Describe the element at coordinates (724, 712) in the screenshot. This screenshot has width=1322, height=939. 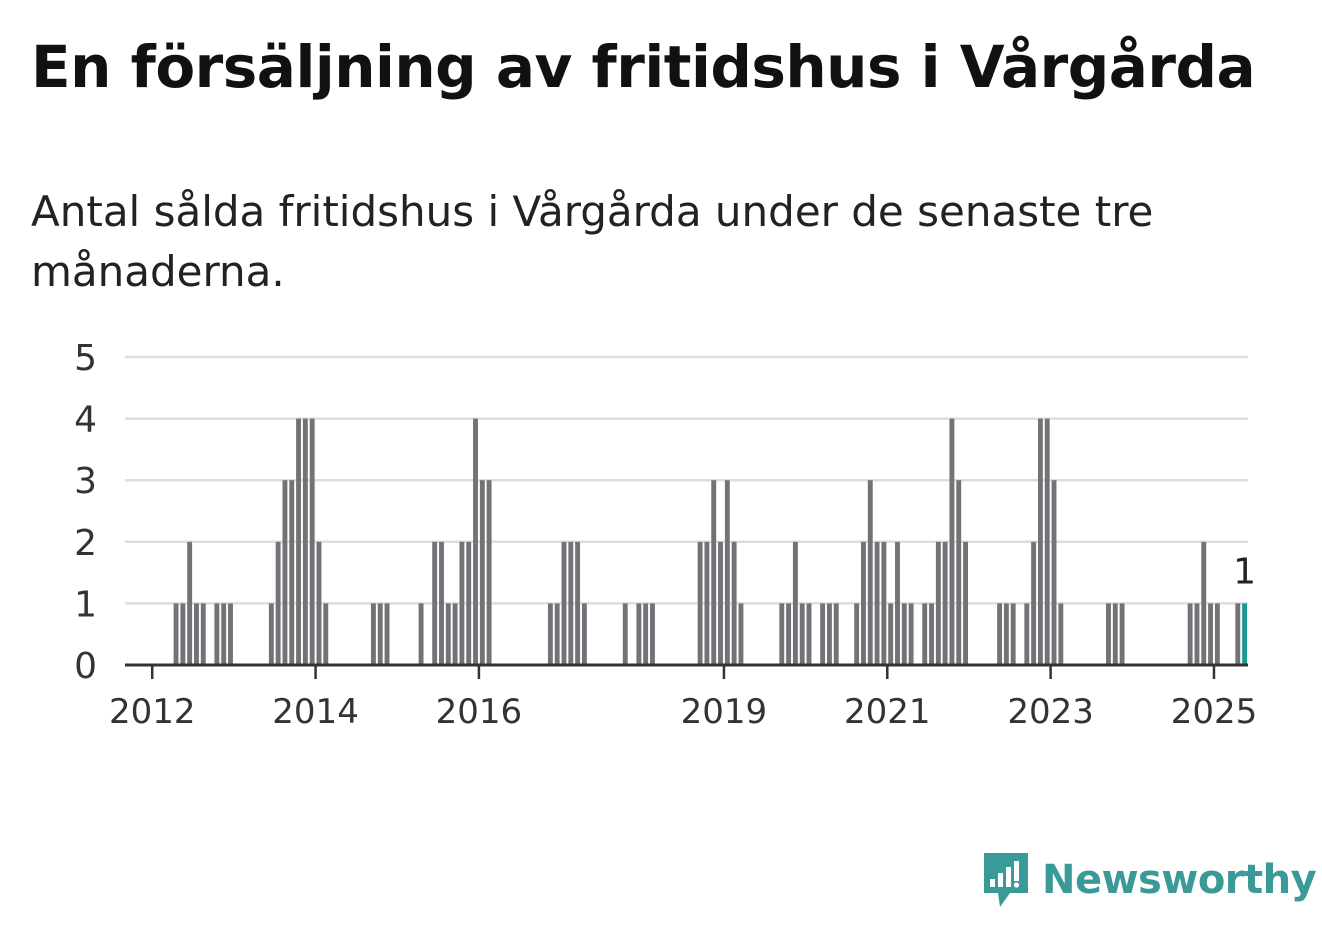
I see `x-tick-label: 2019` at that location.